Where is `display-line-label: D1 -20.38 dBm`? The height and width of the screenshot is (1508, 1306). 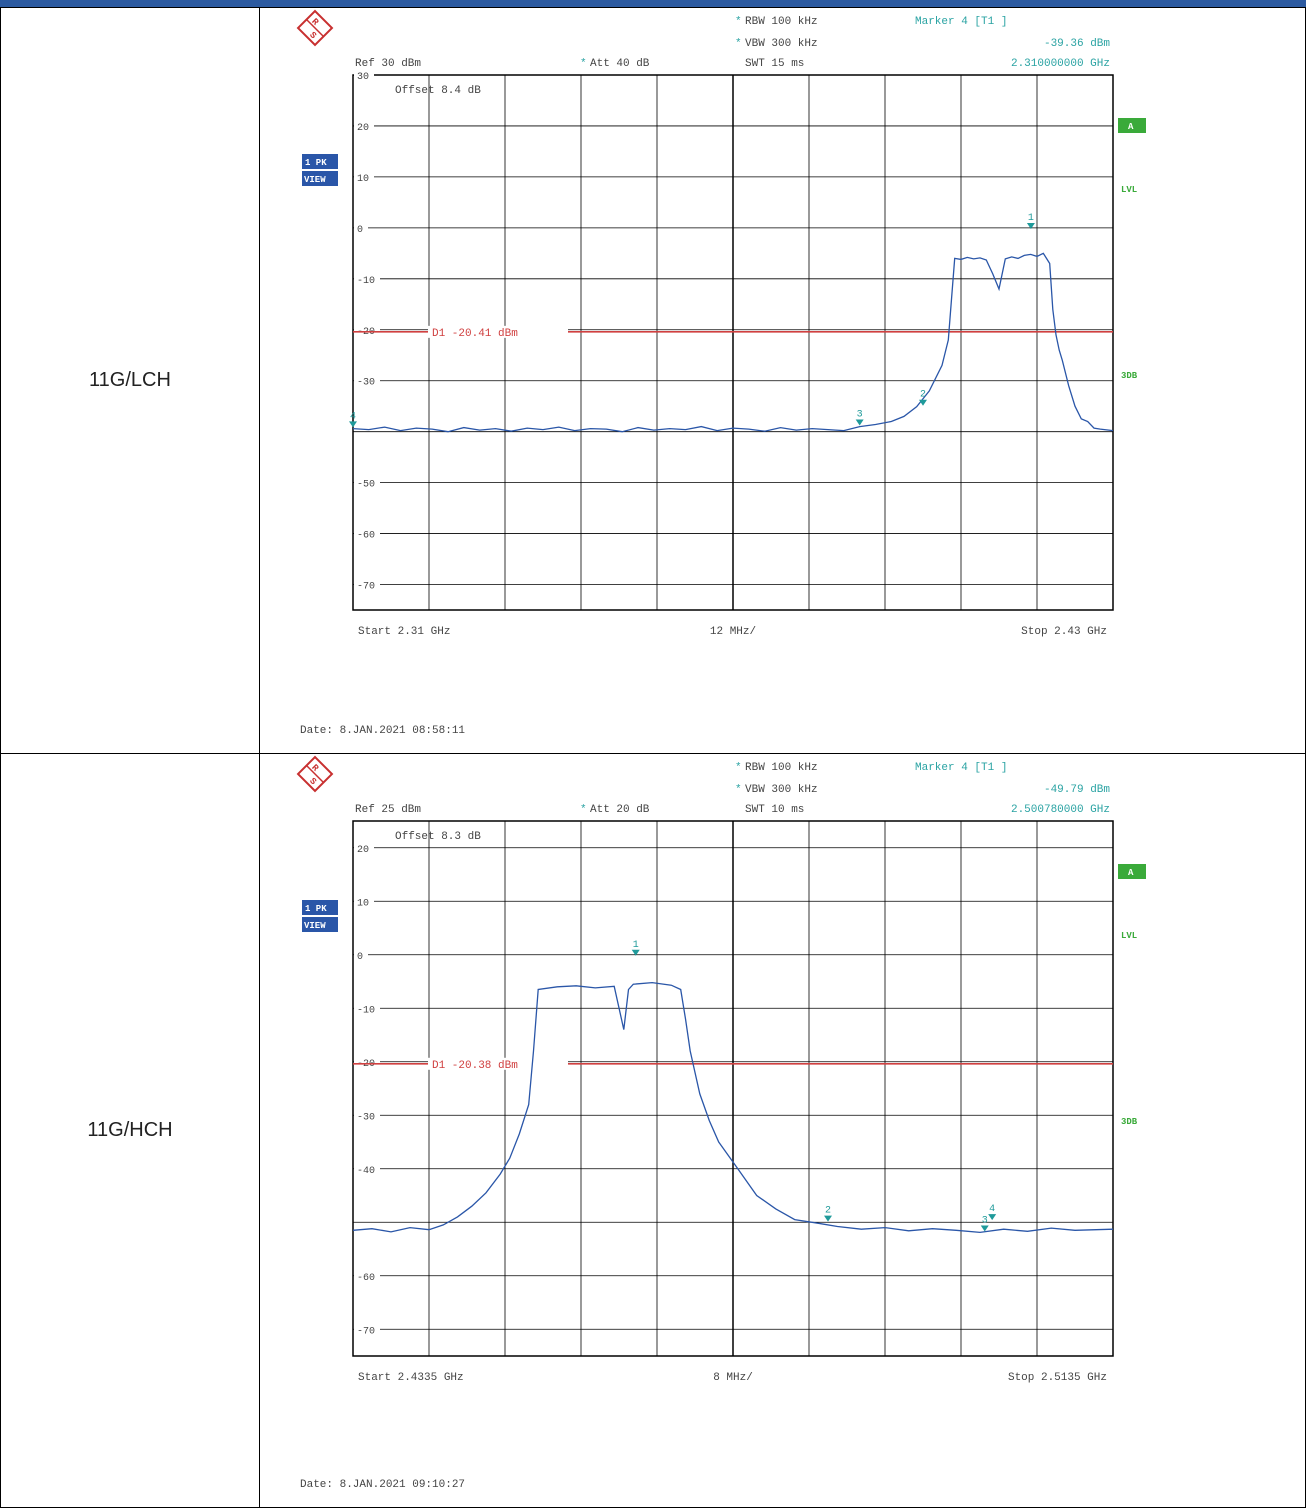 display-line-label: D1 -20.38 dBm is located at coordinates (475, 1066).